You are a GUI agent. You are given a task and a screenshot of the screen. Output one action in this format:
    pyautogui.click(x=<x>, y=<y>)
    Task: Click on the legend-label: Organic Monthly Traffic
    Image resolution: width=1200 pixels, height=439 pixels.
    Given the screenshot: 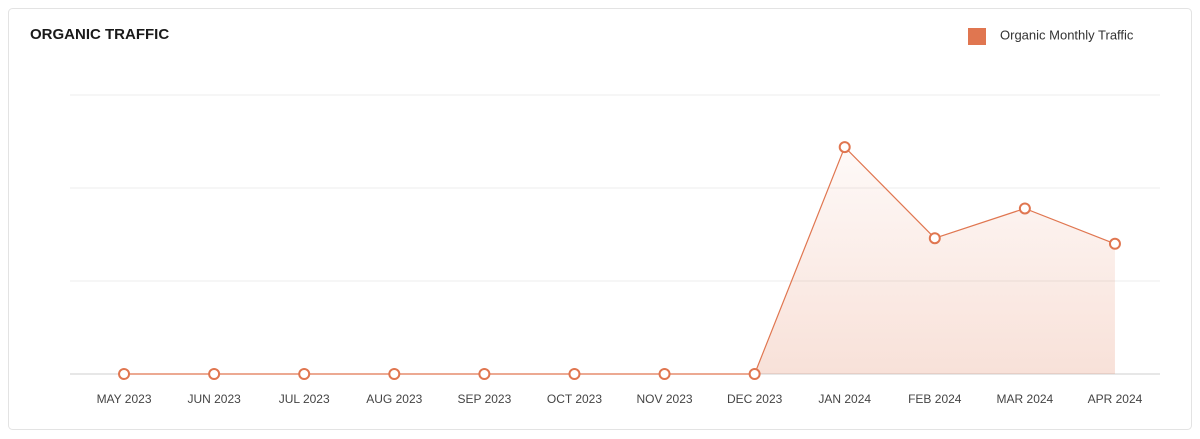 What is the action you would take?
    pyautogui.click(x=1067, y=34)
    